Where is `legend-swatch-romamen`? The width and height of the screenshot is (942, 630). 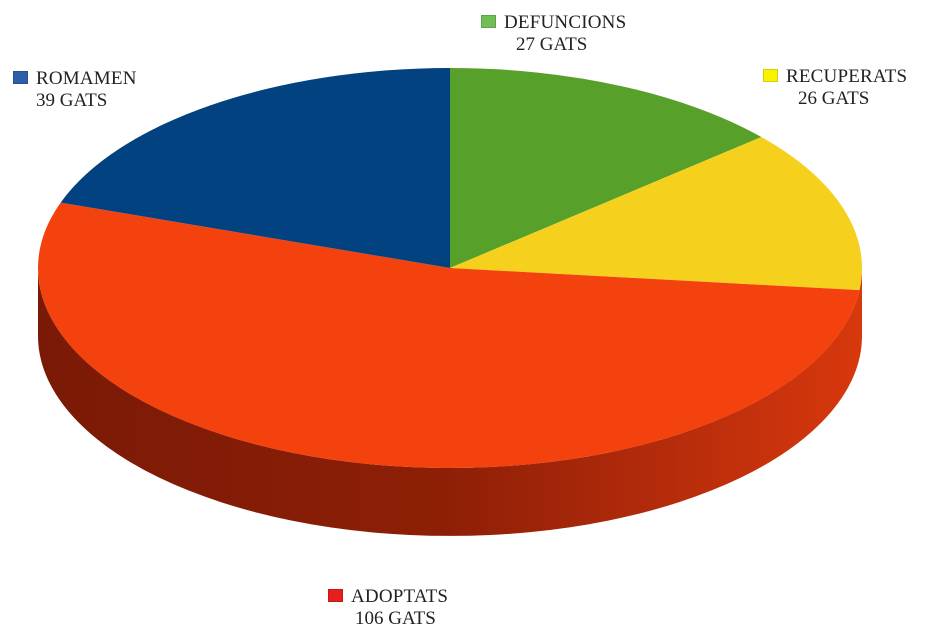 legend-swatch-romamen is located at coordinates (20, 77).